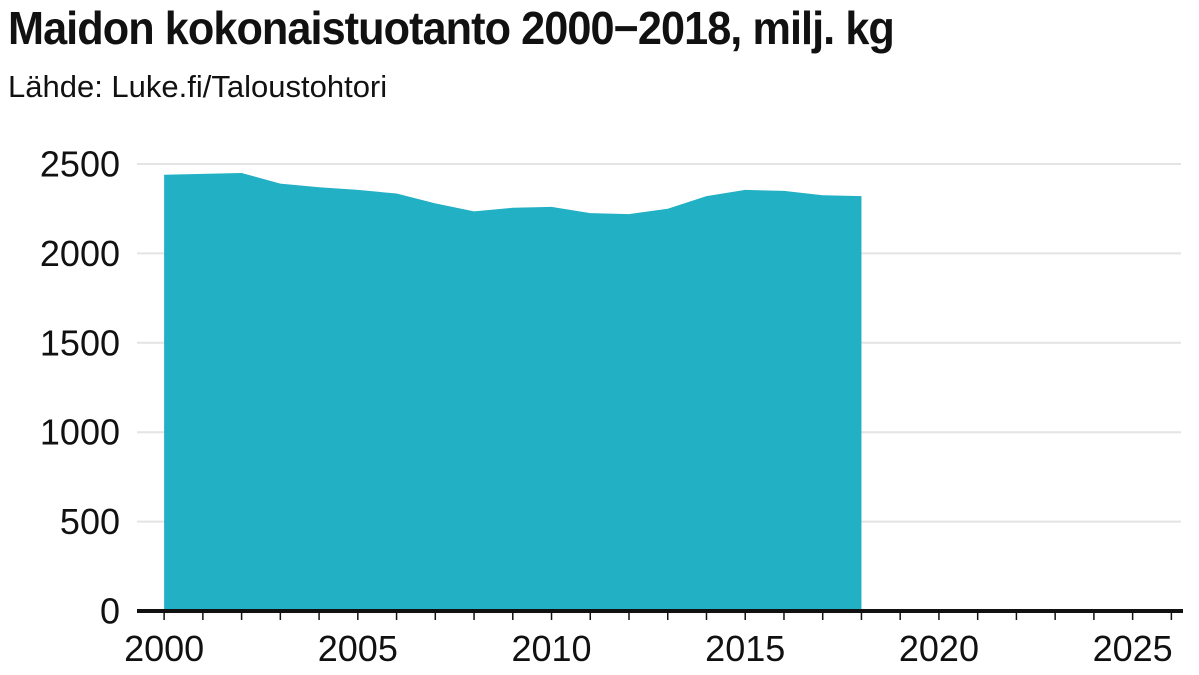  Describe the element at coordinates (110, 611) in the screenshot. I see `y-tick-label-0: 0` at that location.